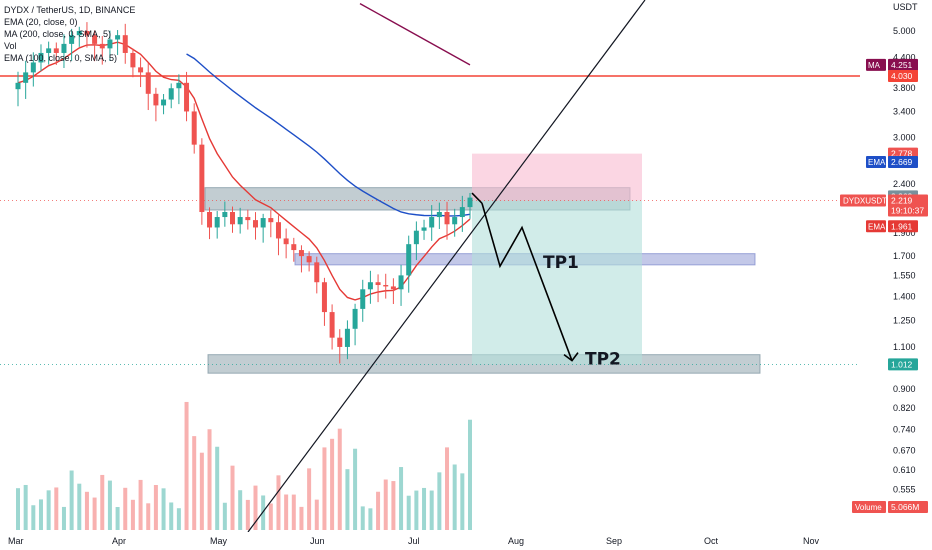 The width and height of the screenshot is (932, 550). What do you see at coordinates (902, 201) in the screenshot?
I see `last-price-value: 2.219` at bounding box center [902, 201].